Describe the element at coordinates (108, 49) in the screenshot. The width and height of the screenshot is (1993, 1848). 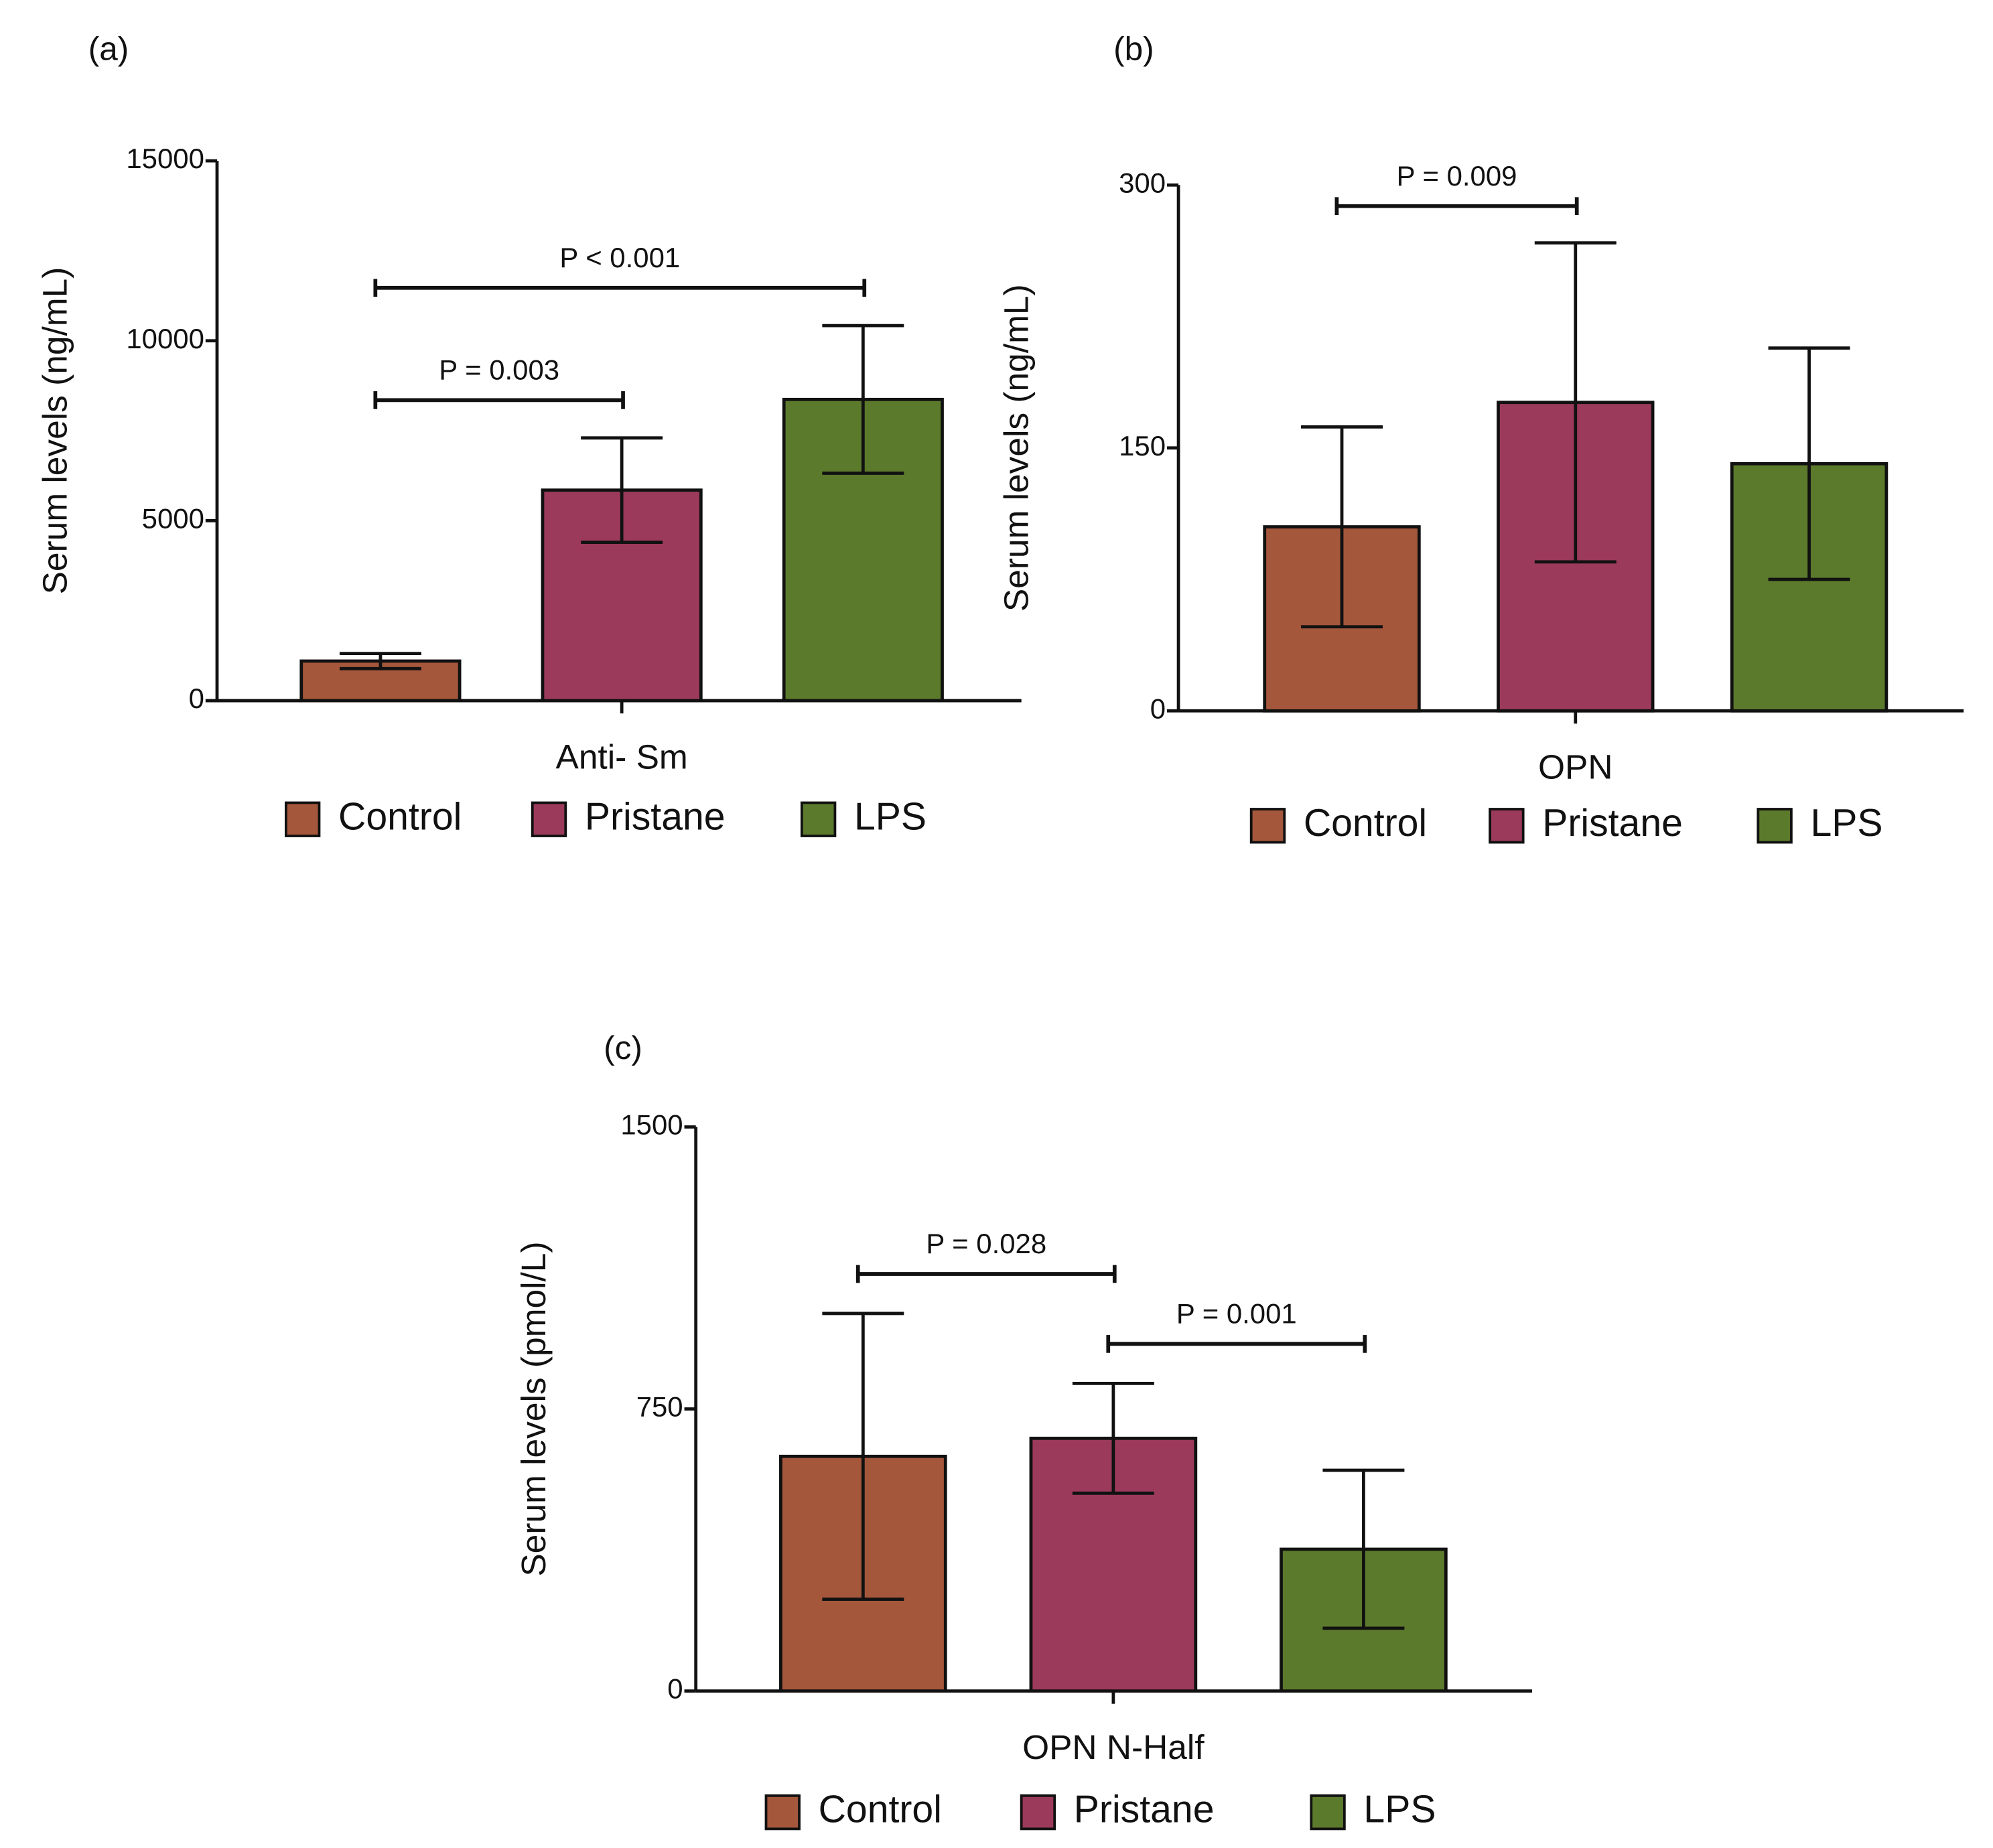
I see `panel-label: (a)` at that location.